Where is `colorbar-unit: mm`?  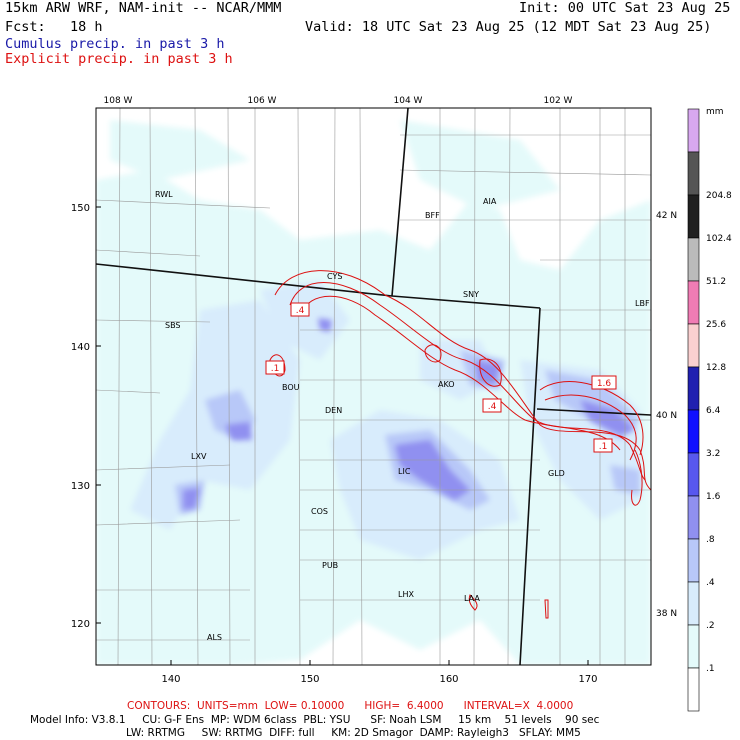 colorbar-unit: mm is located at coordinates (715, 112).